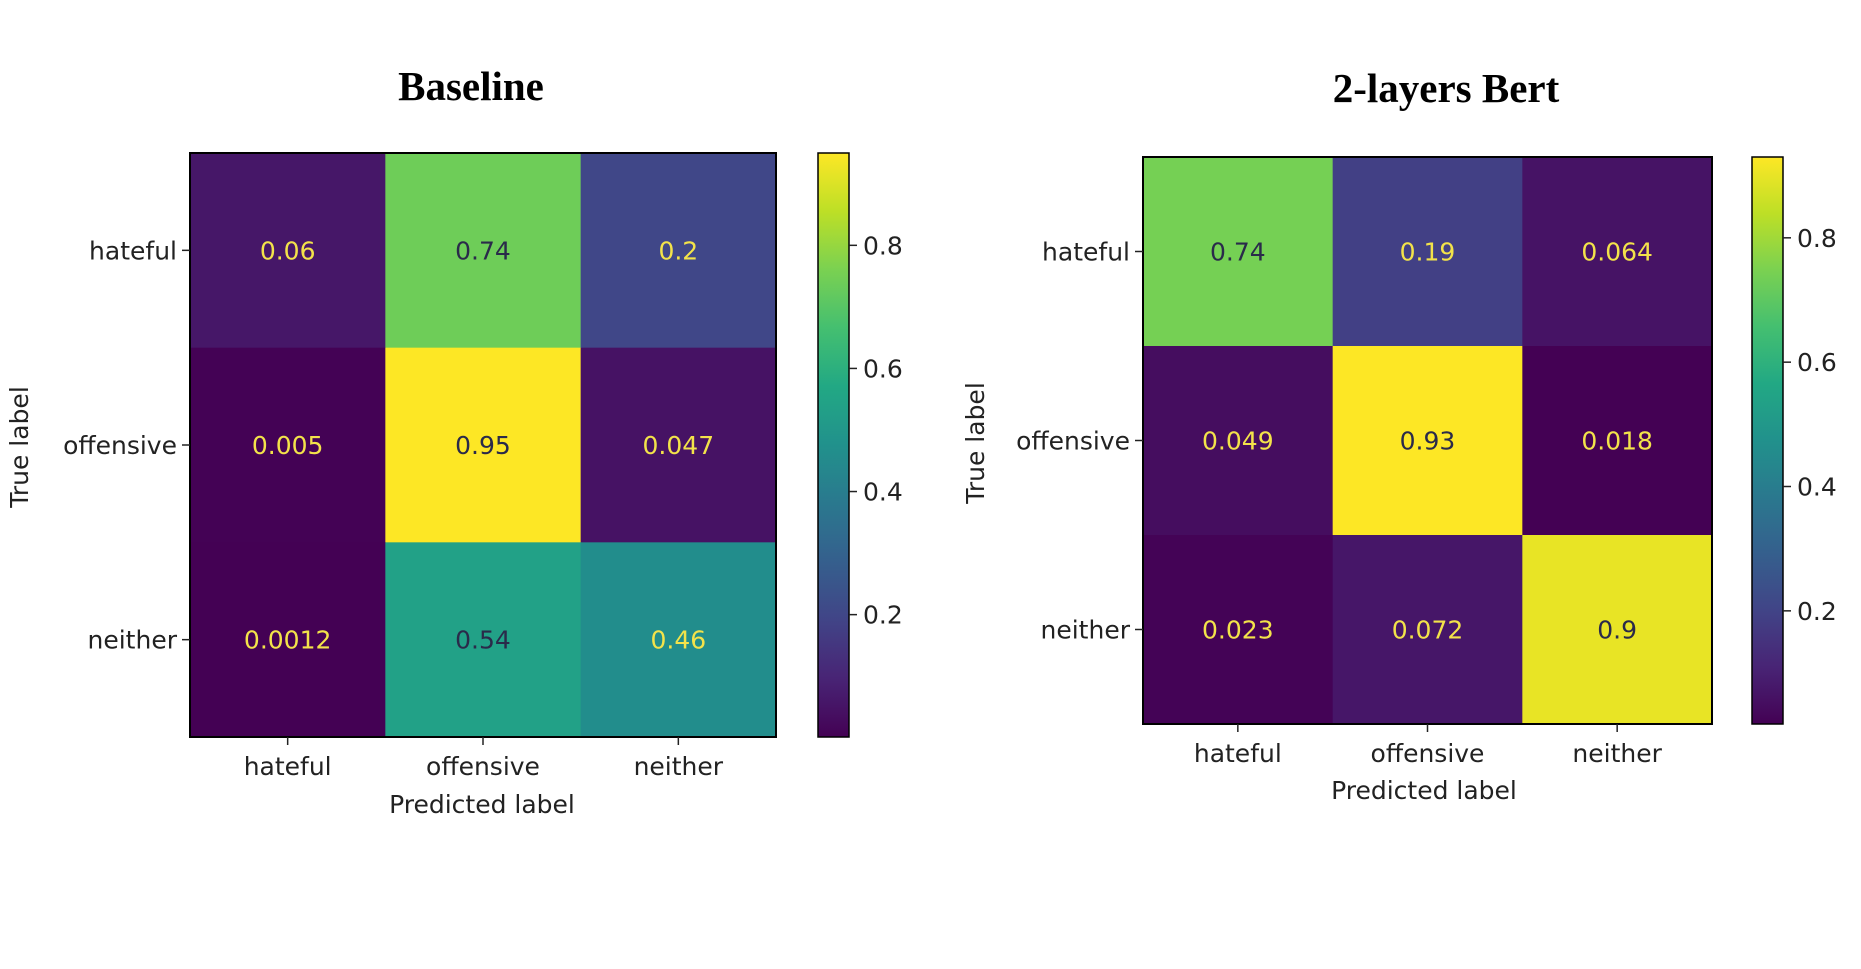  I want to click on bert-cell-value-r1-c2: 0.018, so click(1617, 441).